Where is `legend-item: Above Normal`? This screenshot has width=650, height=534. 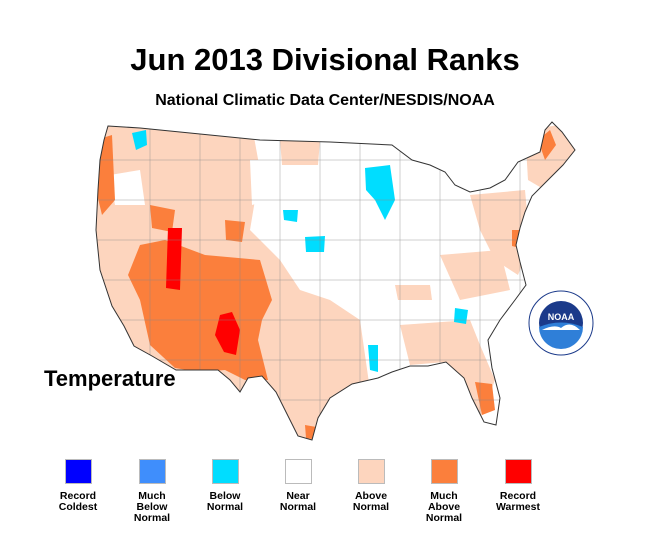 legend-item: Above Normal is located at coordinates (371, 486).